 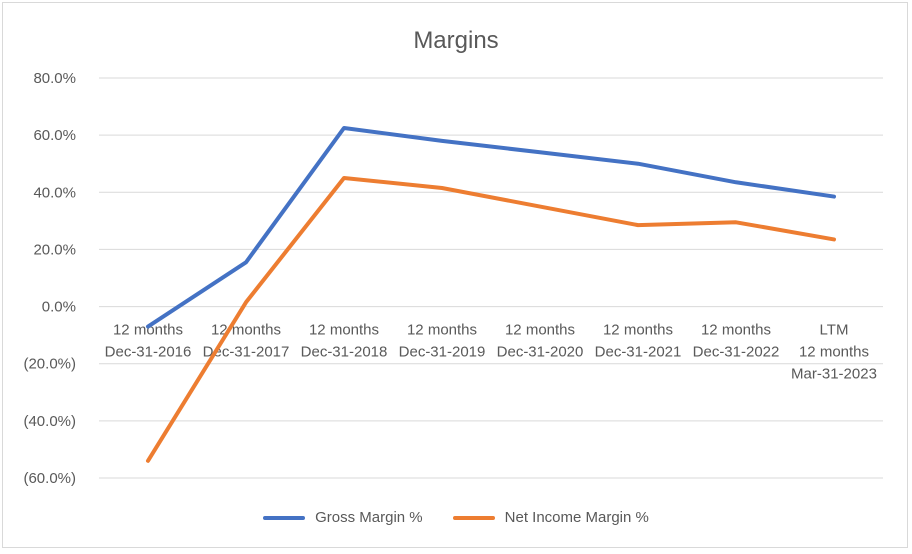 I want to click on y-tick-label: 40.0%, so click(x=54, y=192).